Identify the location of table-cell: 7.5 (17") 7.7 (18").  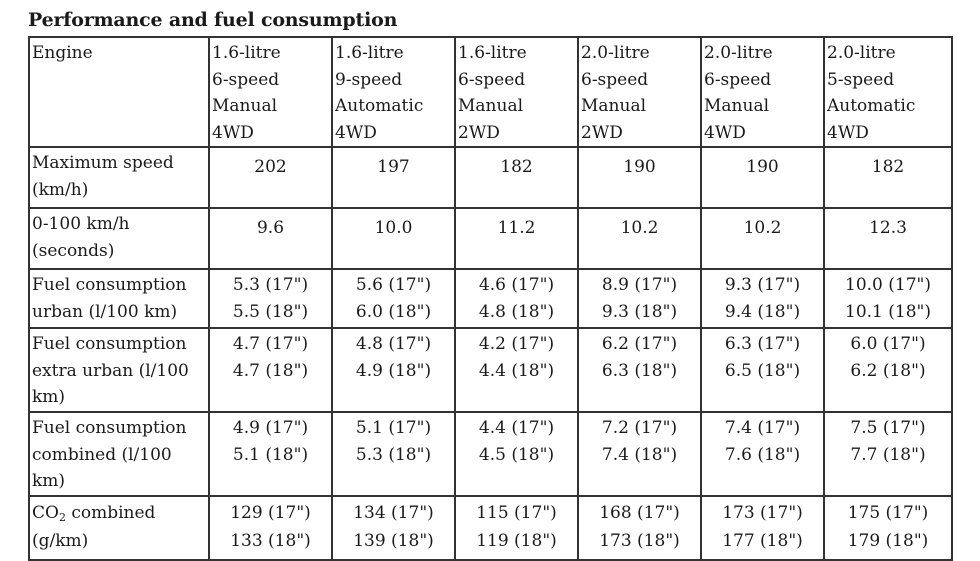
(888, 454).